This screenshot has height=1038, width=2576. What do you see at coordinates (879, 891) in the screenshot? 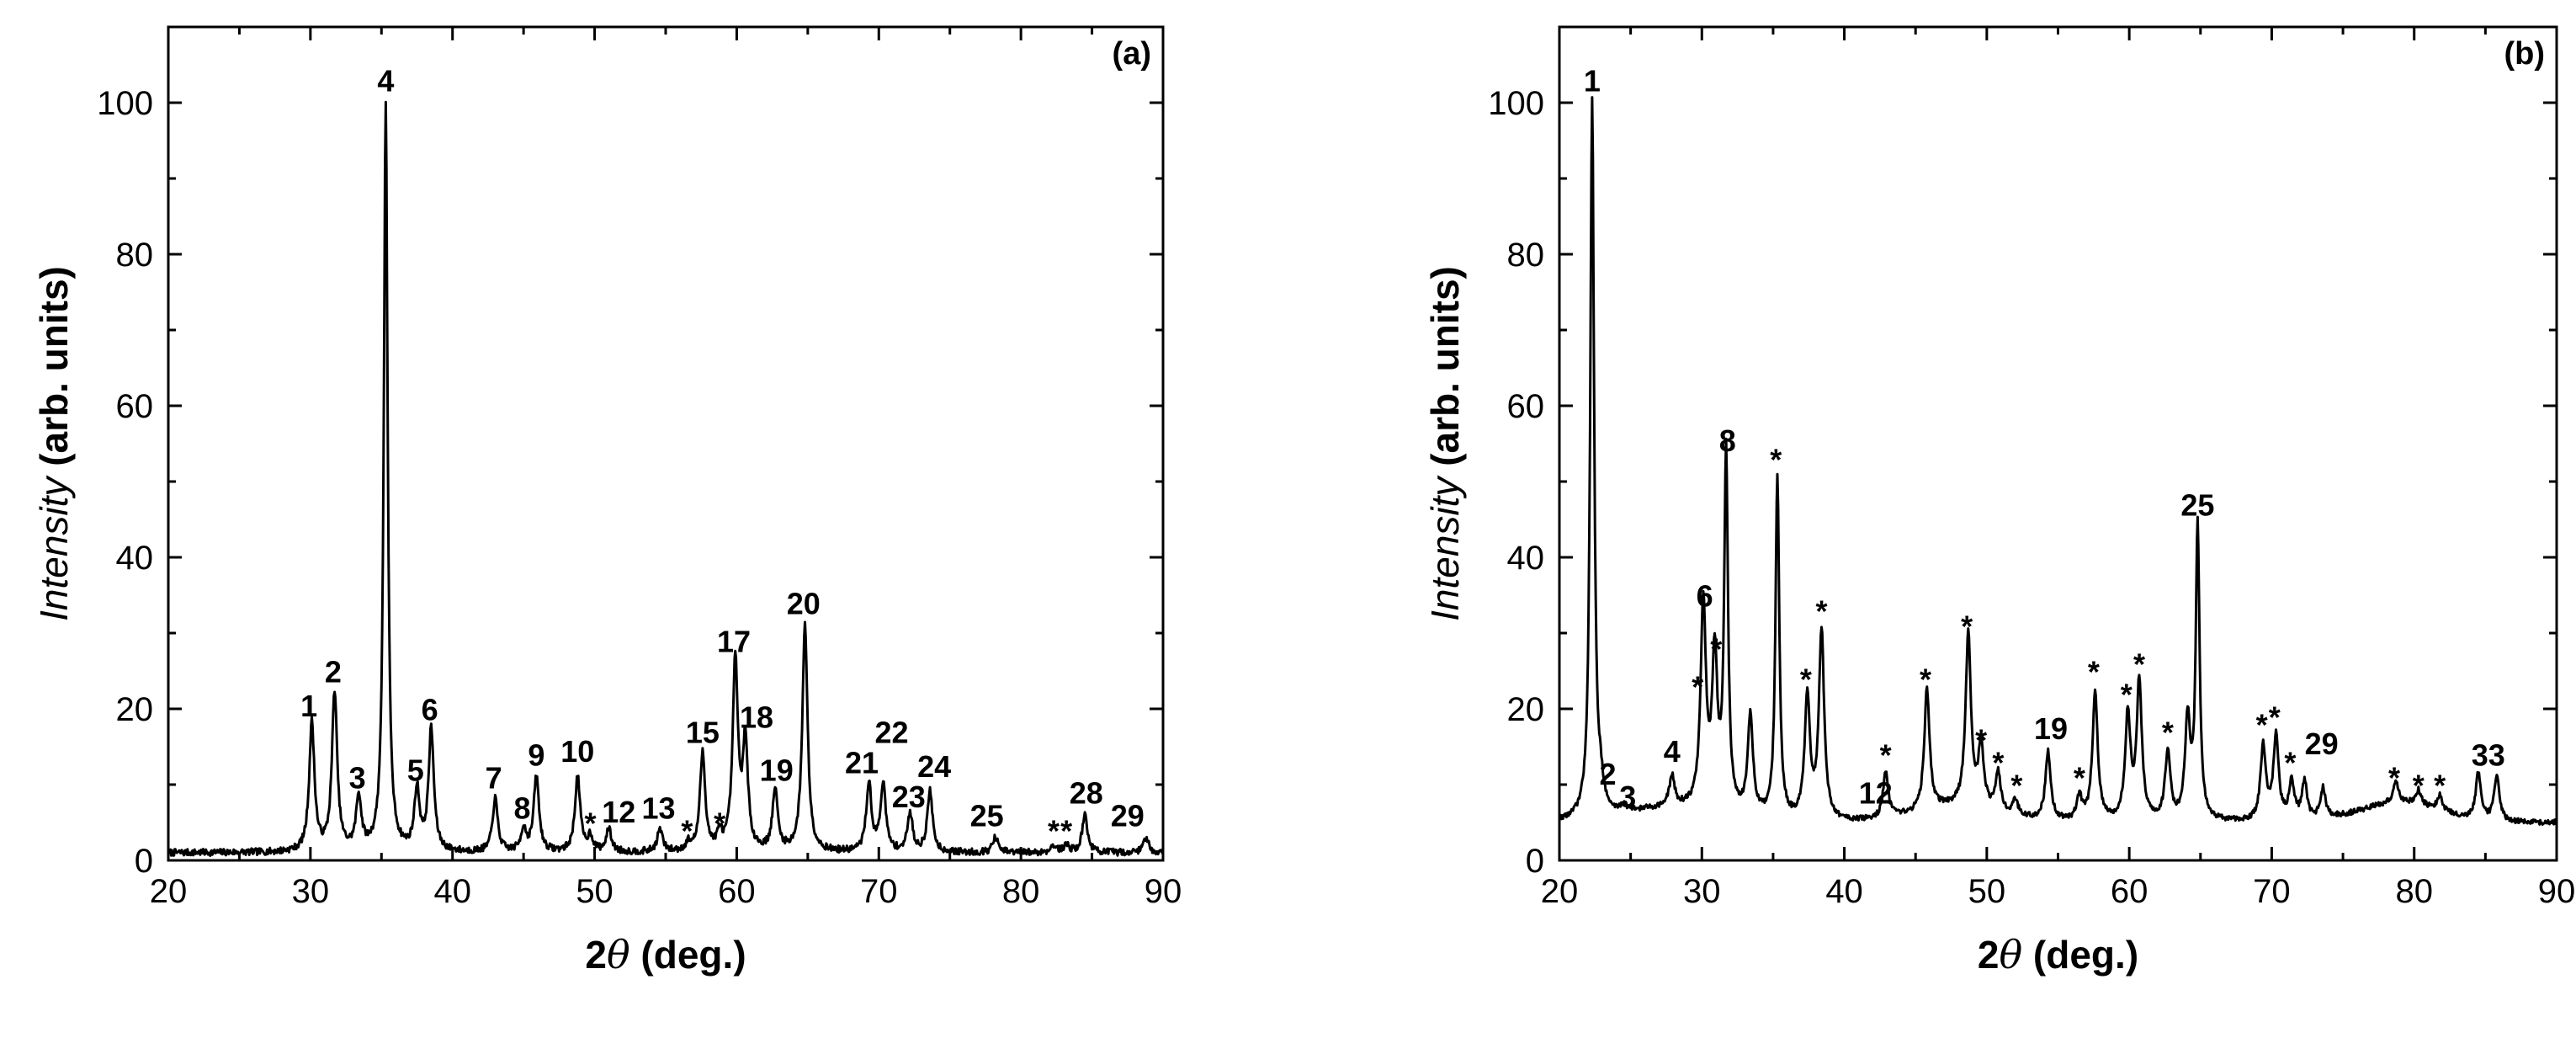
I see `x-tick-label: 70` at bounding box center [879, 891].